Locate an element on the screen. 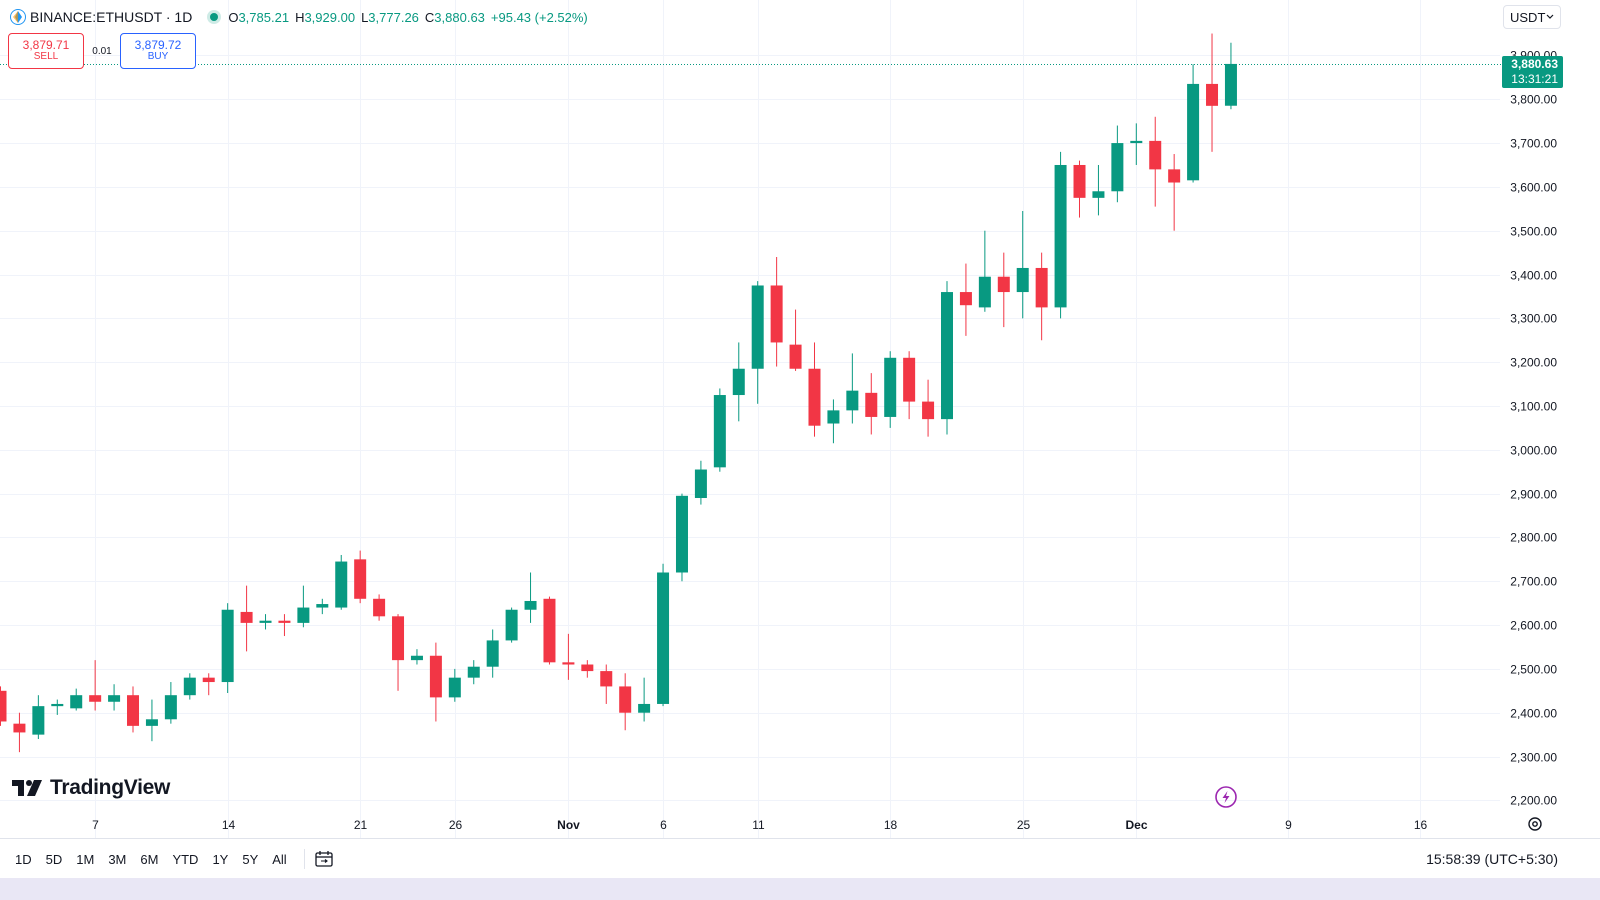 The image size is (1600, 900). tradingview-logo: TradingView is located at coordinates (91, 788).